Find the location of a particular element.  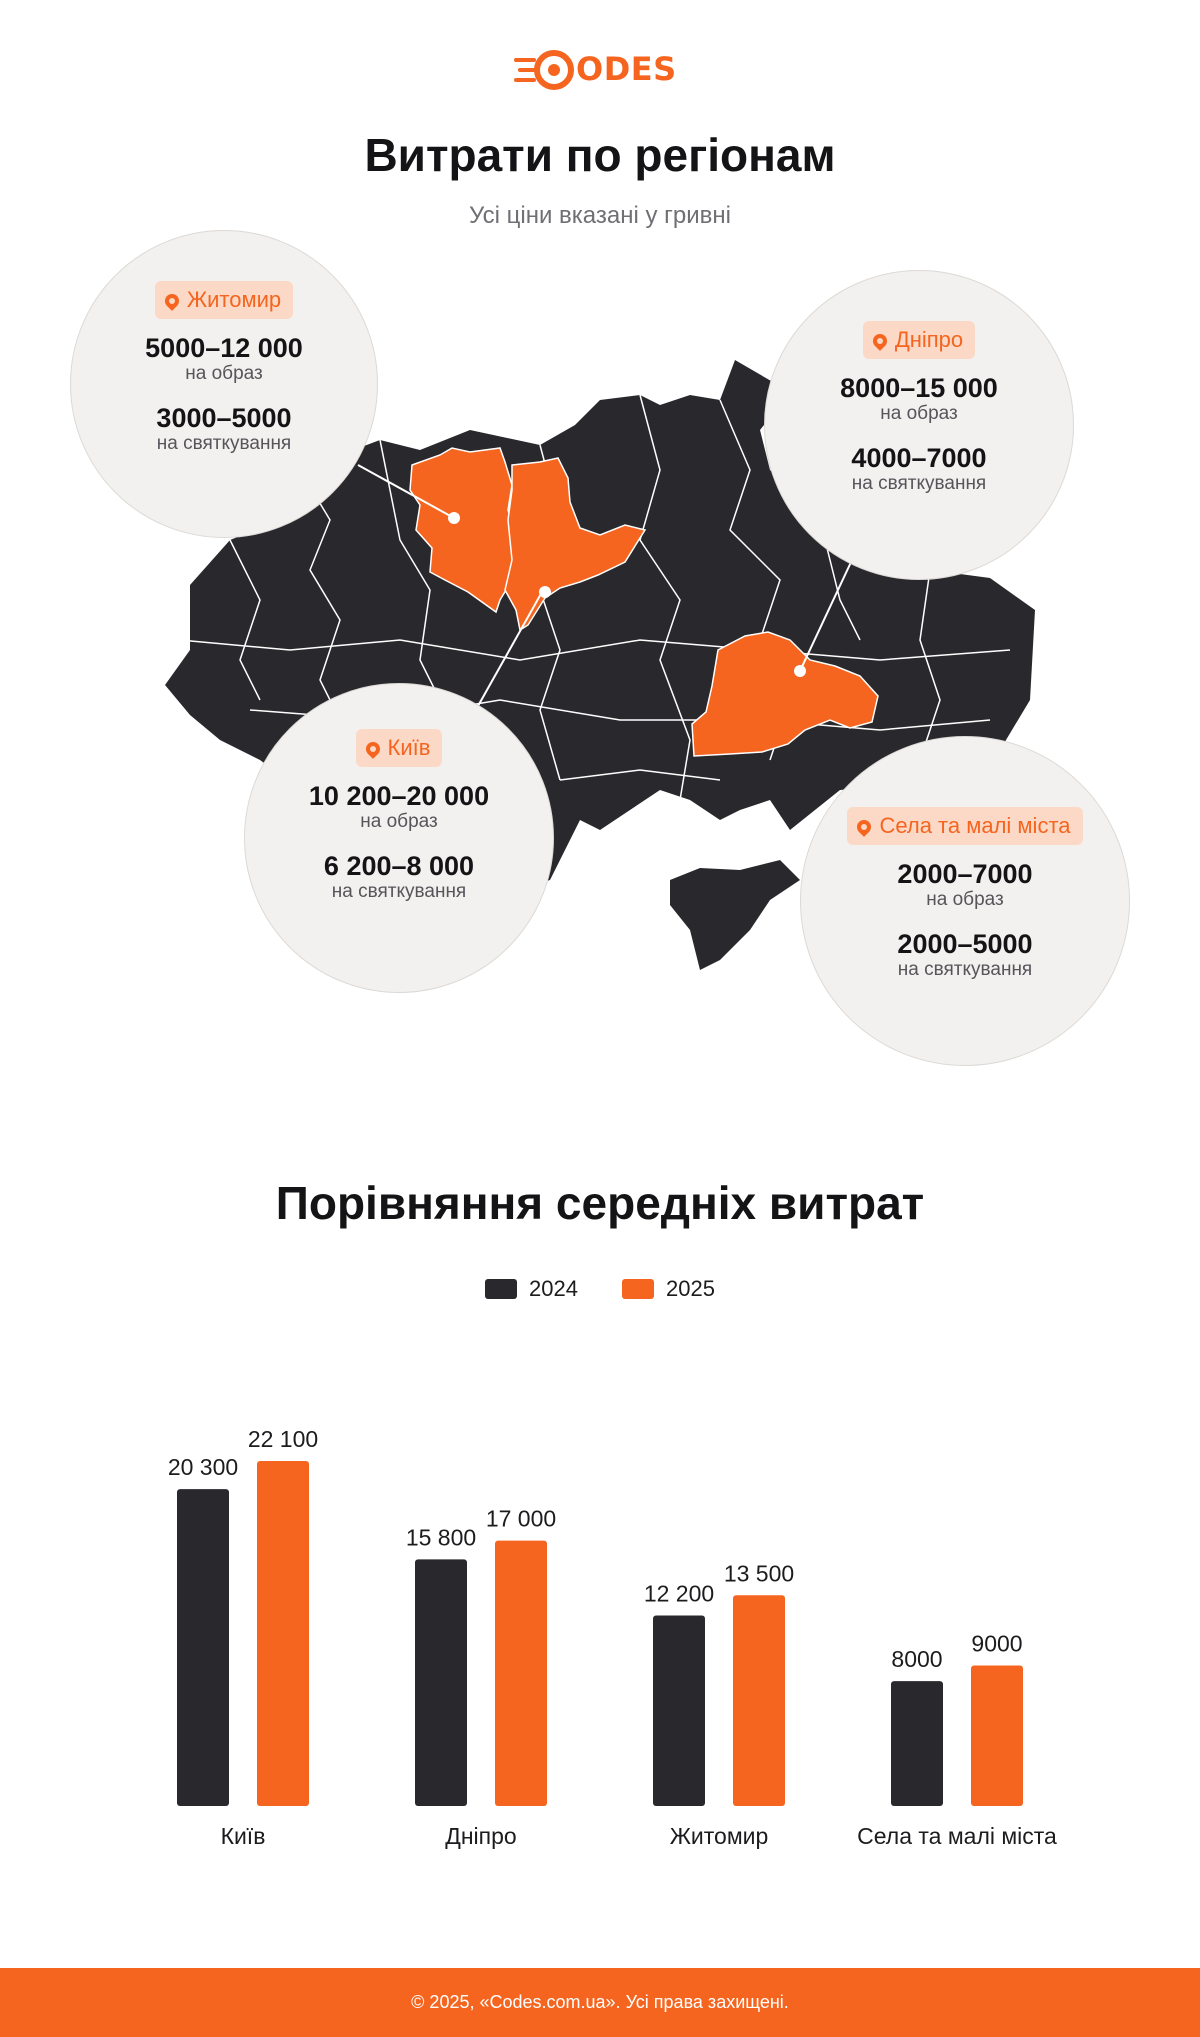

category-label: Дніпро is located at coordinates (480, 1836).